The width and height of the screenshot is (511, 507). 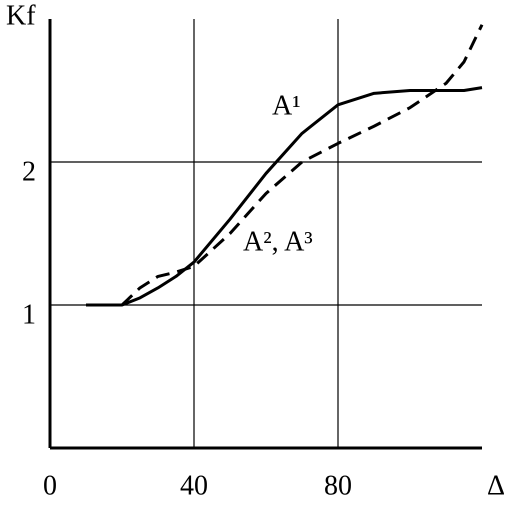 I want to click on y-axis-label: Kf, so click(x=21, y=15).